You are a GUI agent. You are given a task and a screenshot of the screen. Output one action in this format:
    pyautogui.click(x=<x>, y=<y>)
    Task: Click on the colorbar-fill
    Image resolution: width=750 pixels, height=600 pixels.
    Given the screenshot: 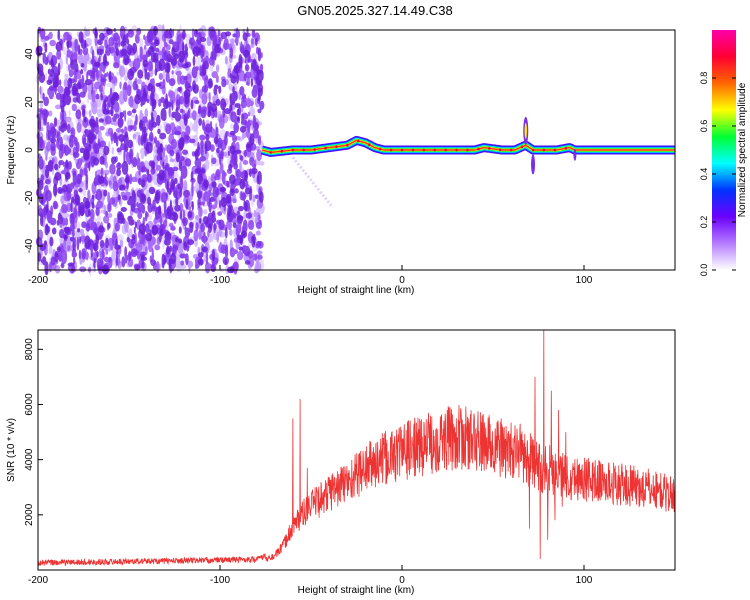 What is the action you would take?
    pyautogui.click(x=724, y=150)
    